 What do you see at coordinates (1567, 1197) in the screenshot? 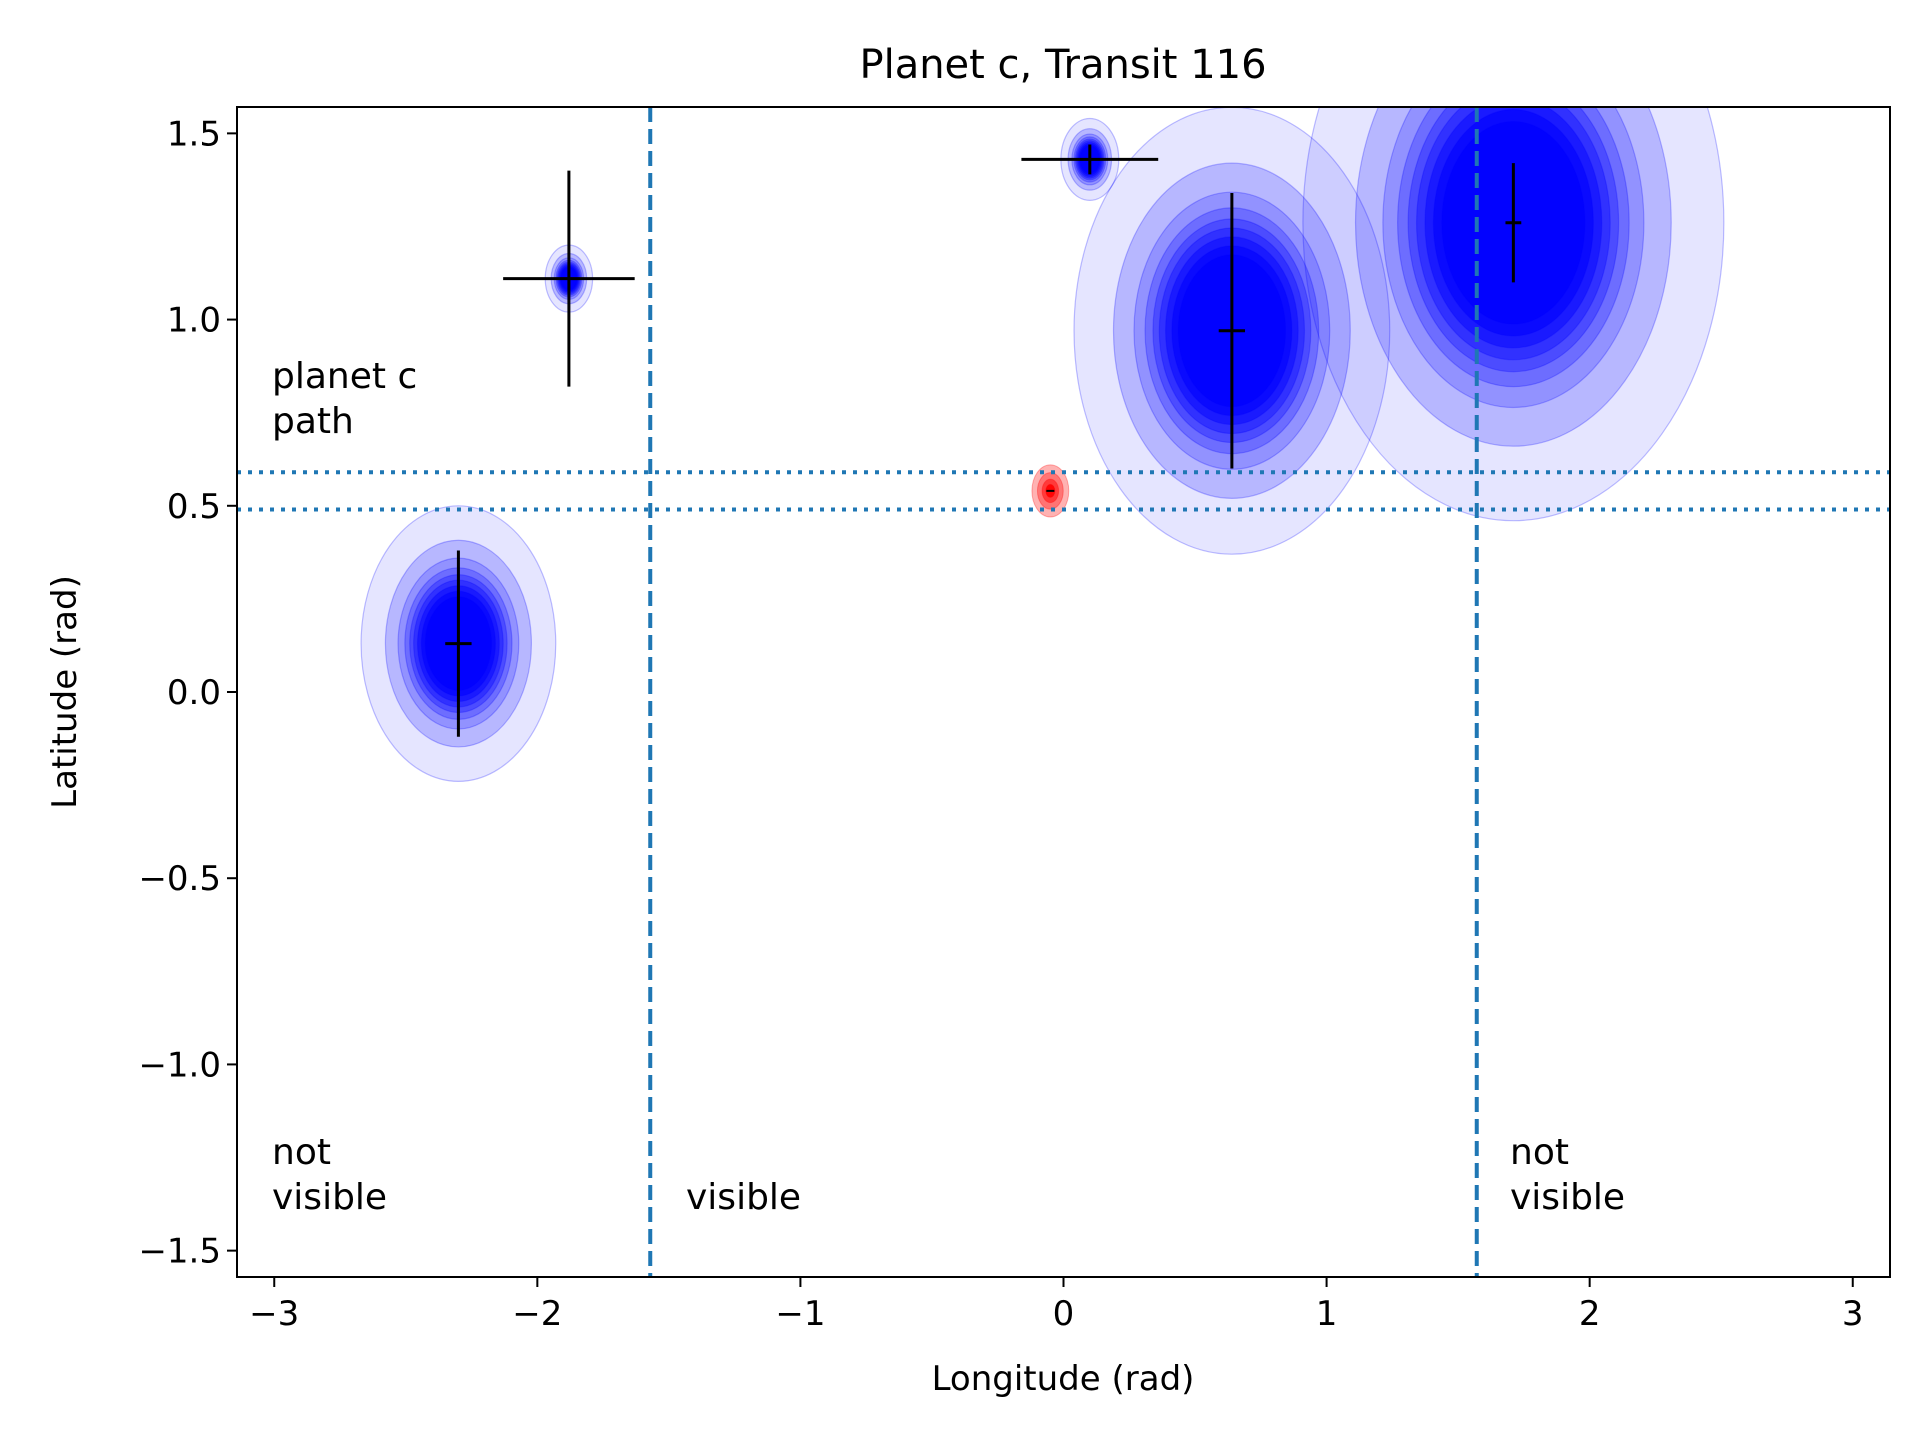
I see `right-not-visible-line2: visible` at bounding box center [1567, 1197].